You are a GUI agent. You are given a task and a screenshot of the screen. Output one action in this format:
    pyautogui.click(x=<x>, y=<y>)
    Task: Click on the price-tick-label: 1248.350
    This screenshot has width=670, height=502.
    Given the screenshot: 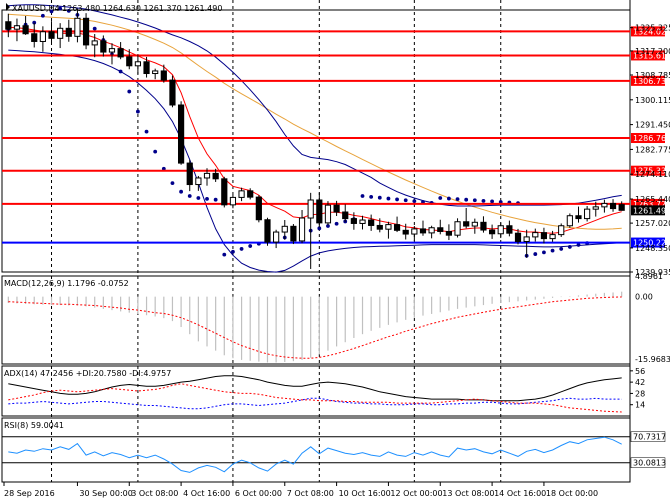 What is the action you would take?
    pyautogui.click(x=652, y=248)
    